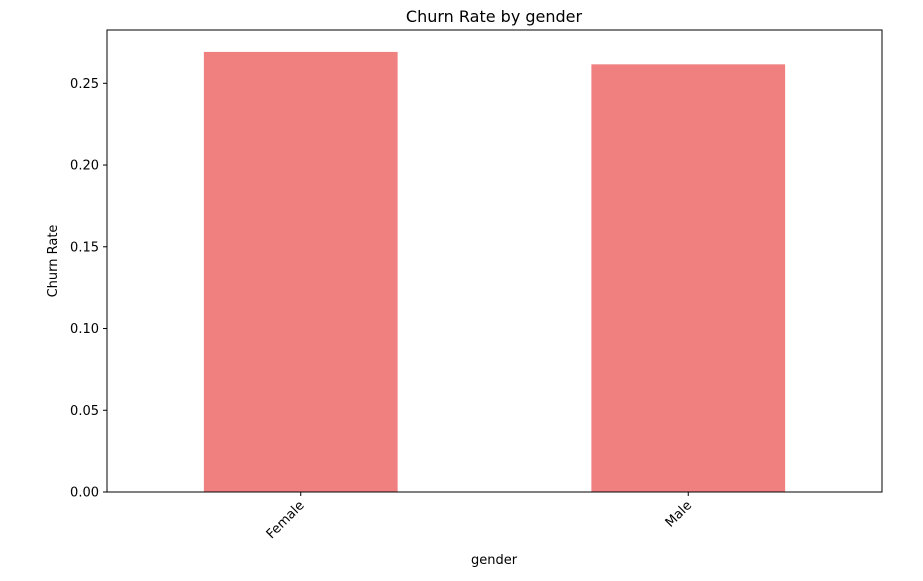 This screenshot has width=923, height=581. I want to click on y-tick-label: 0.20, so click(84, 166).